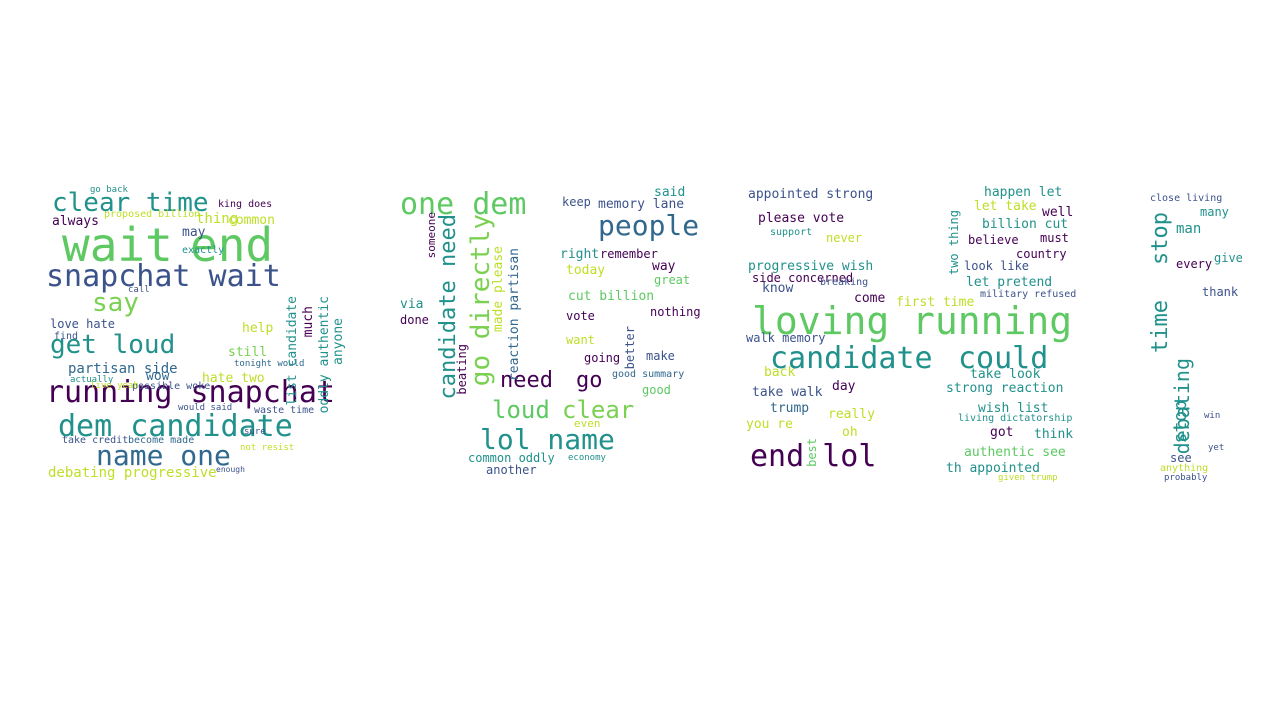  I want to click on cloud-word: sure, so click(255, 432).